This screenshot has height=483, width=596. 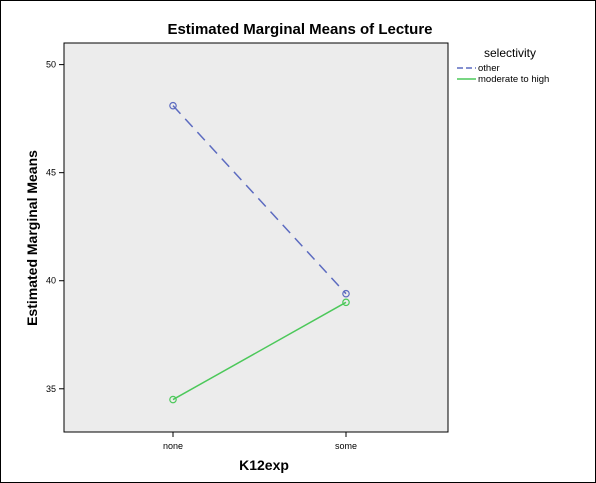 What do you see at coordinates (299, 29) in the screenshot?
I see `chart-title: Estimated Marginal Means of Lecture` at bounding box center [299, 29].